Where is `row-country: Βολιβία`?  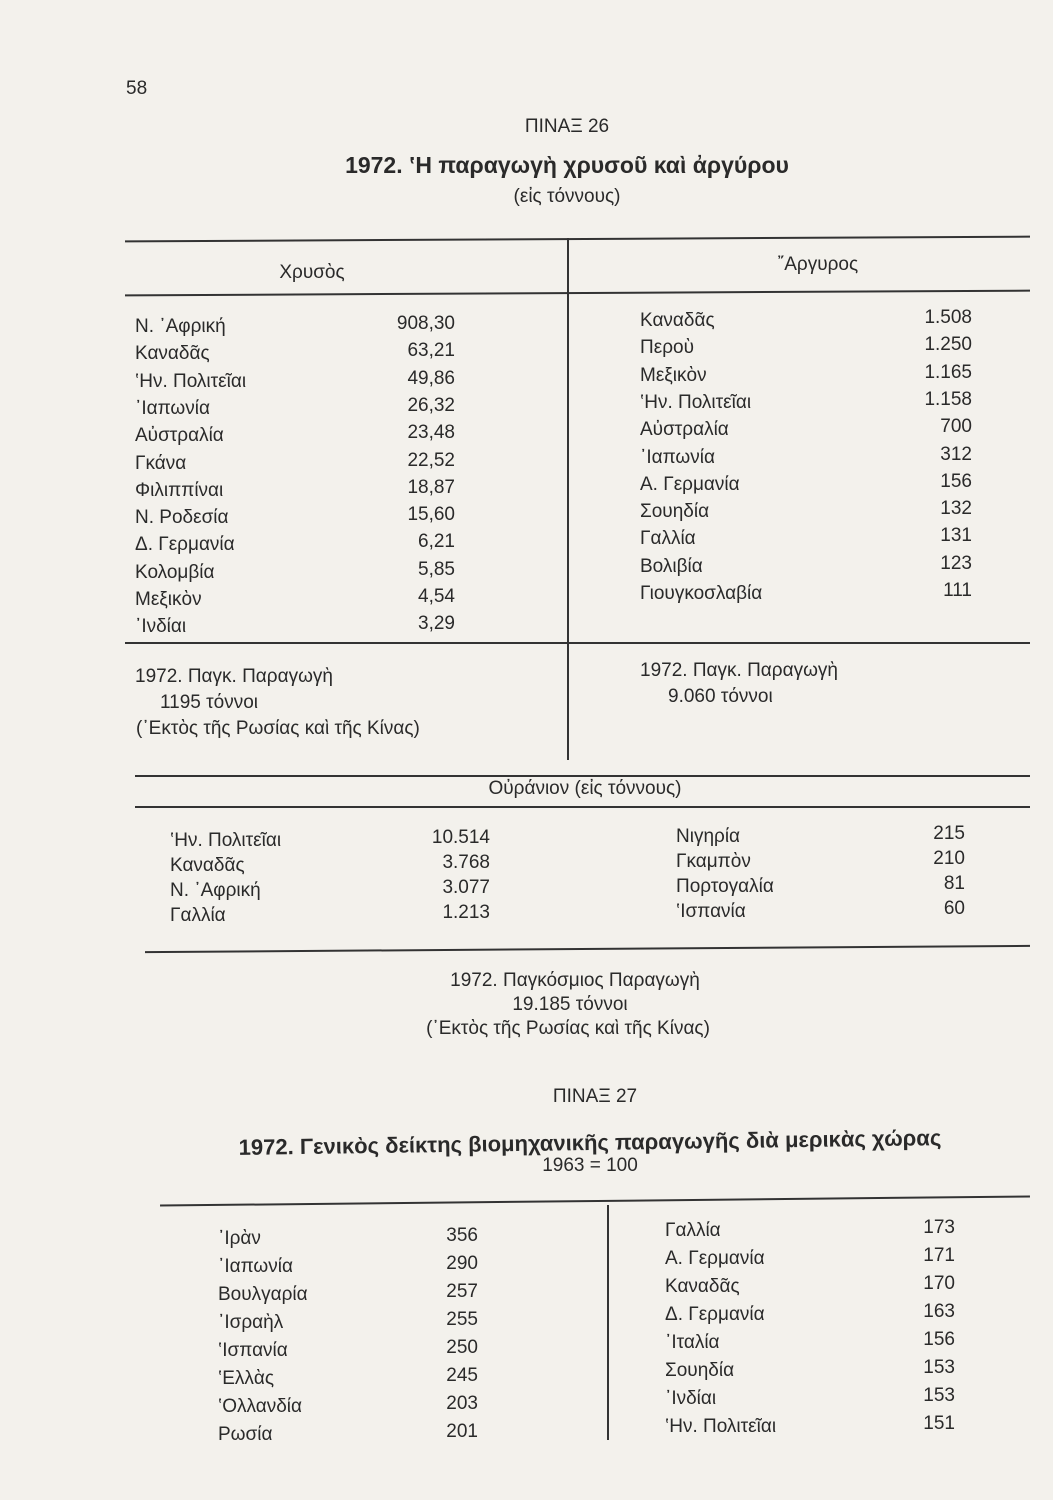
row-country: Βολιβία is located at coordinates (671, 566).